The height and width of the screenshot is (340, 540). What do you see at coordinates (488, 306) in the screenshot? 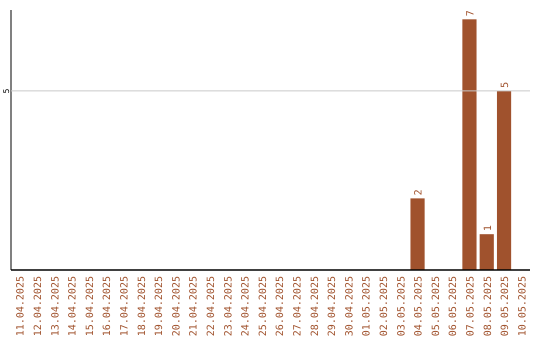
I see `x-tick-label: 08.05.2025` at bounding box center [488, 306].